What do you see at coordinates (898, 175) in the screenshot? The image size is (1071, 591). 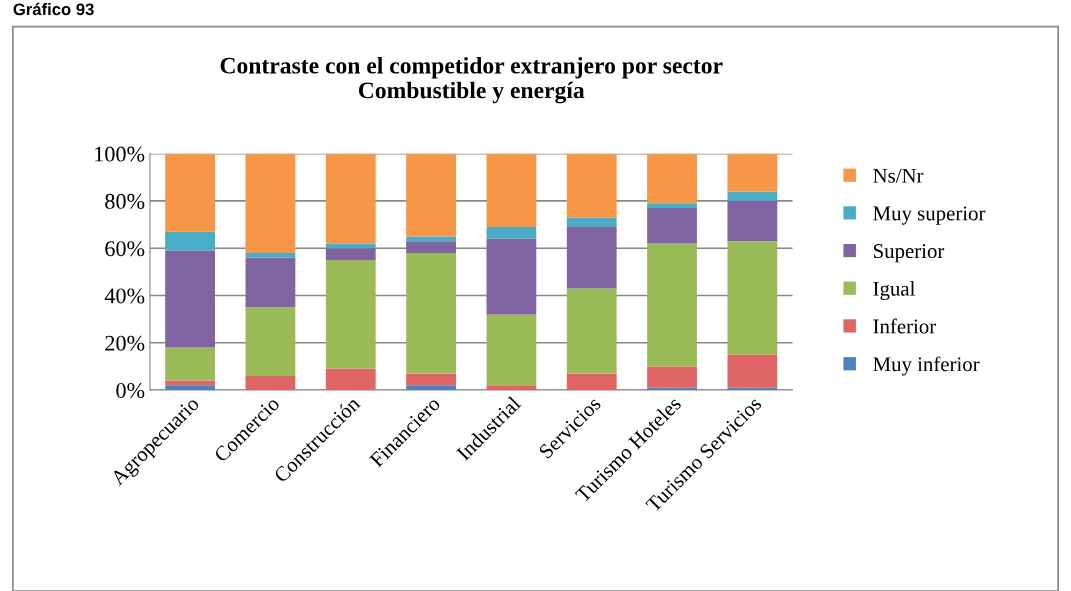 I see `legend-label: Ns/Nr` at bounding box center [898, 175].